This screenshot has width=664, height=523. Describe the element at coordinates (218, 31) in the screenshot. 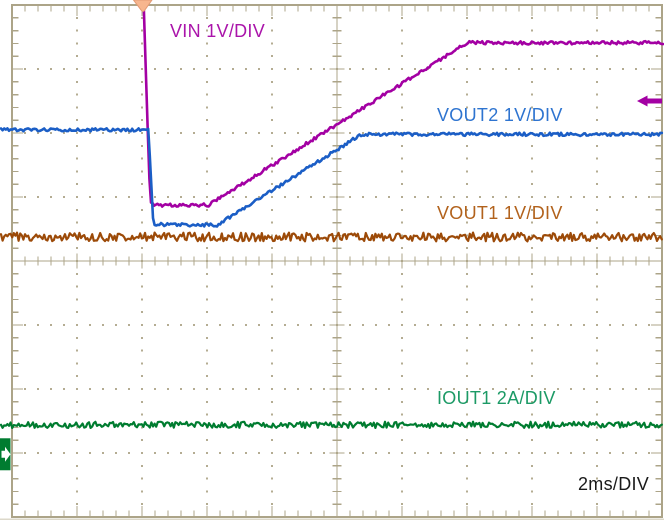

I see `vin-trace-label: VIN 1V/DIV` at that location.